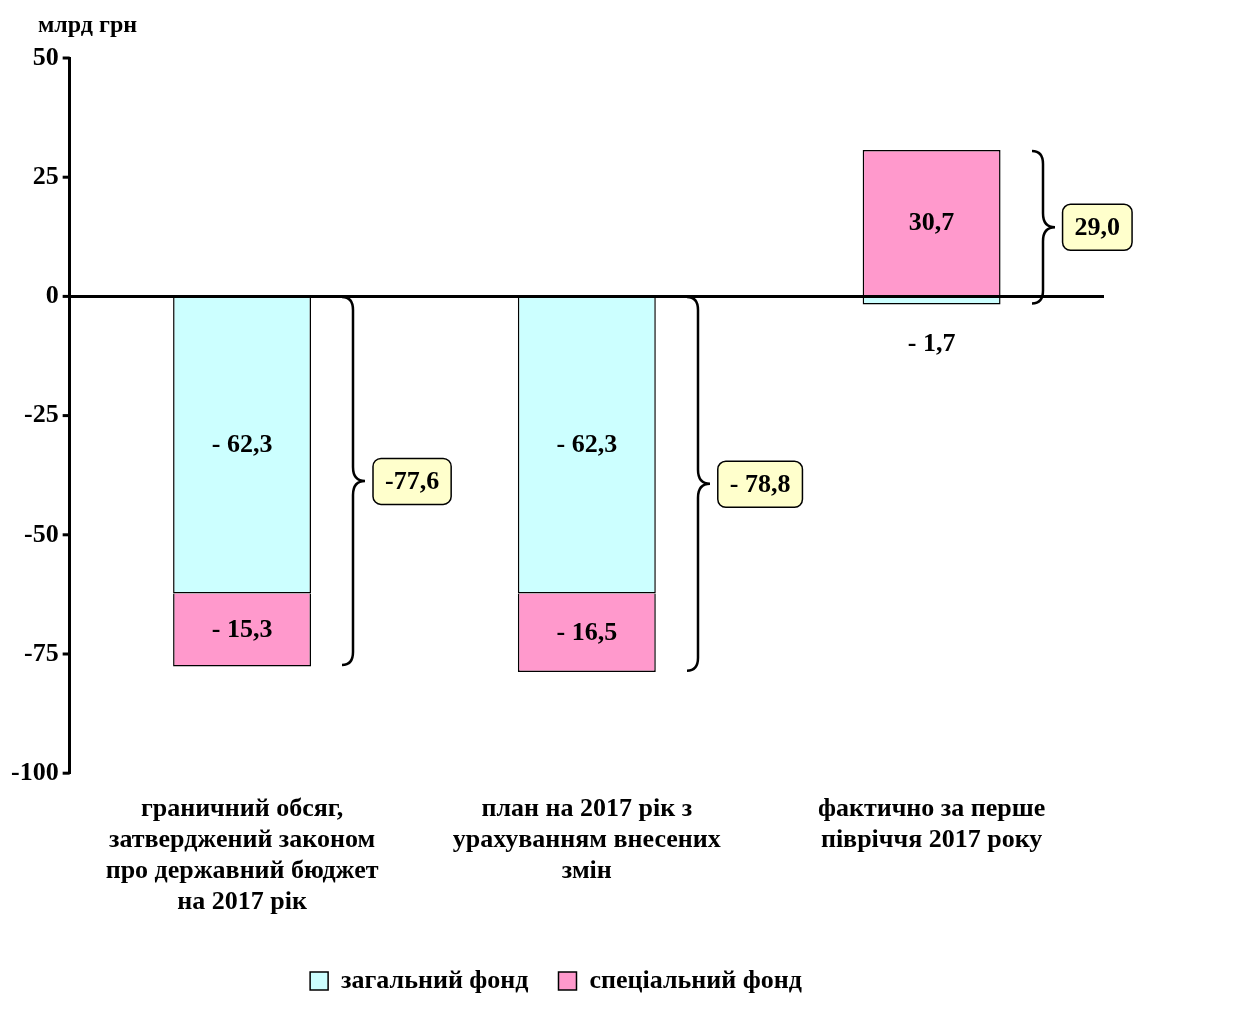 The width and height of the screenshot is (1242, 1012). I want to click on data-label: - 16,5, so click(587, 631).